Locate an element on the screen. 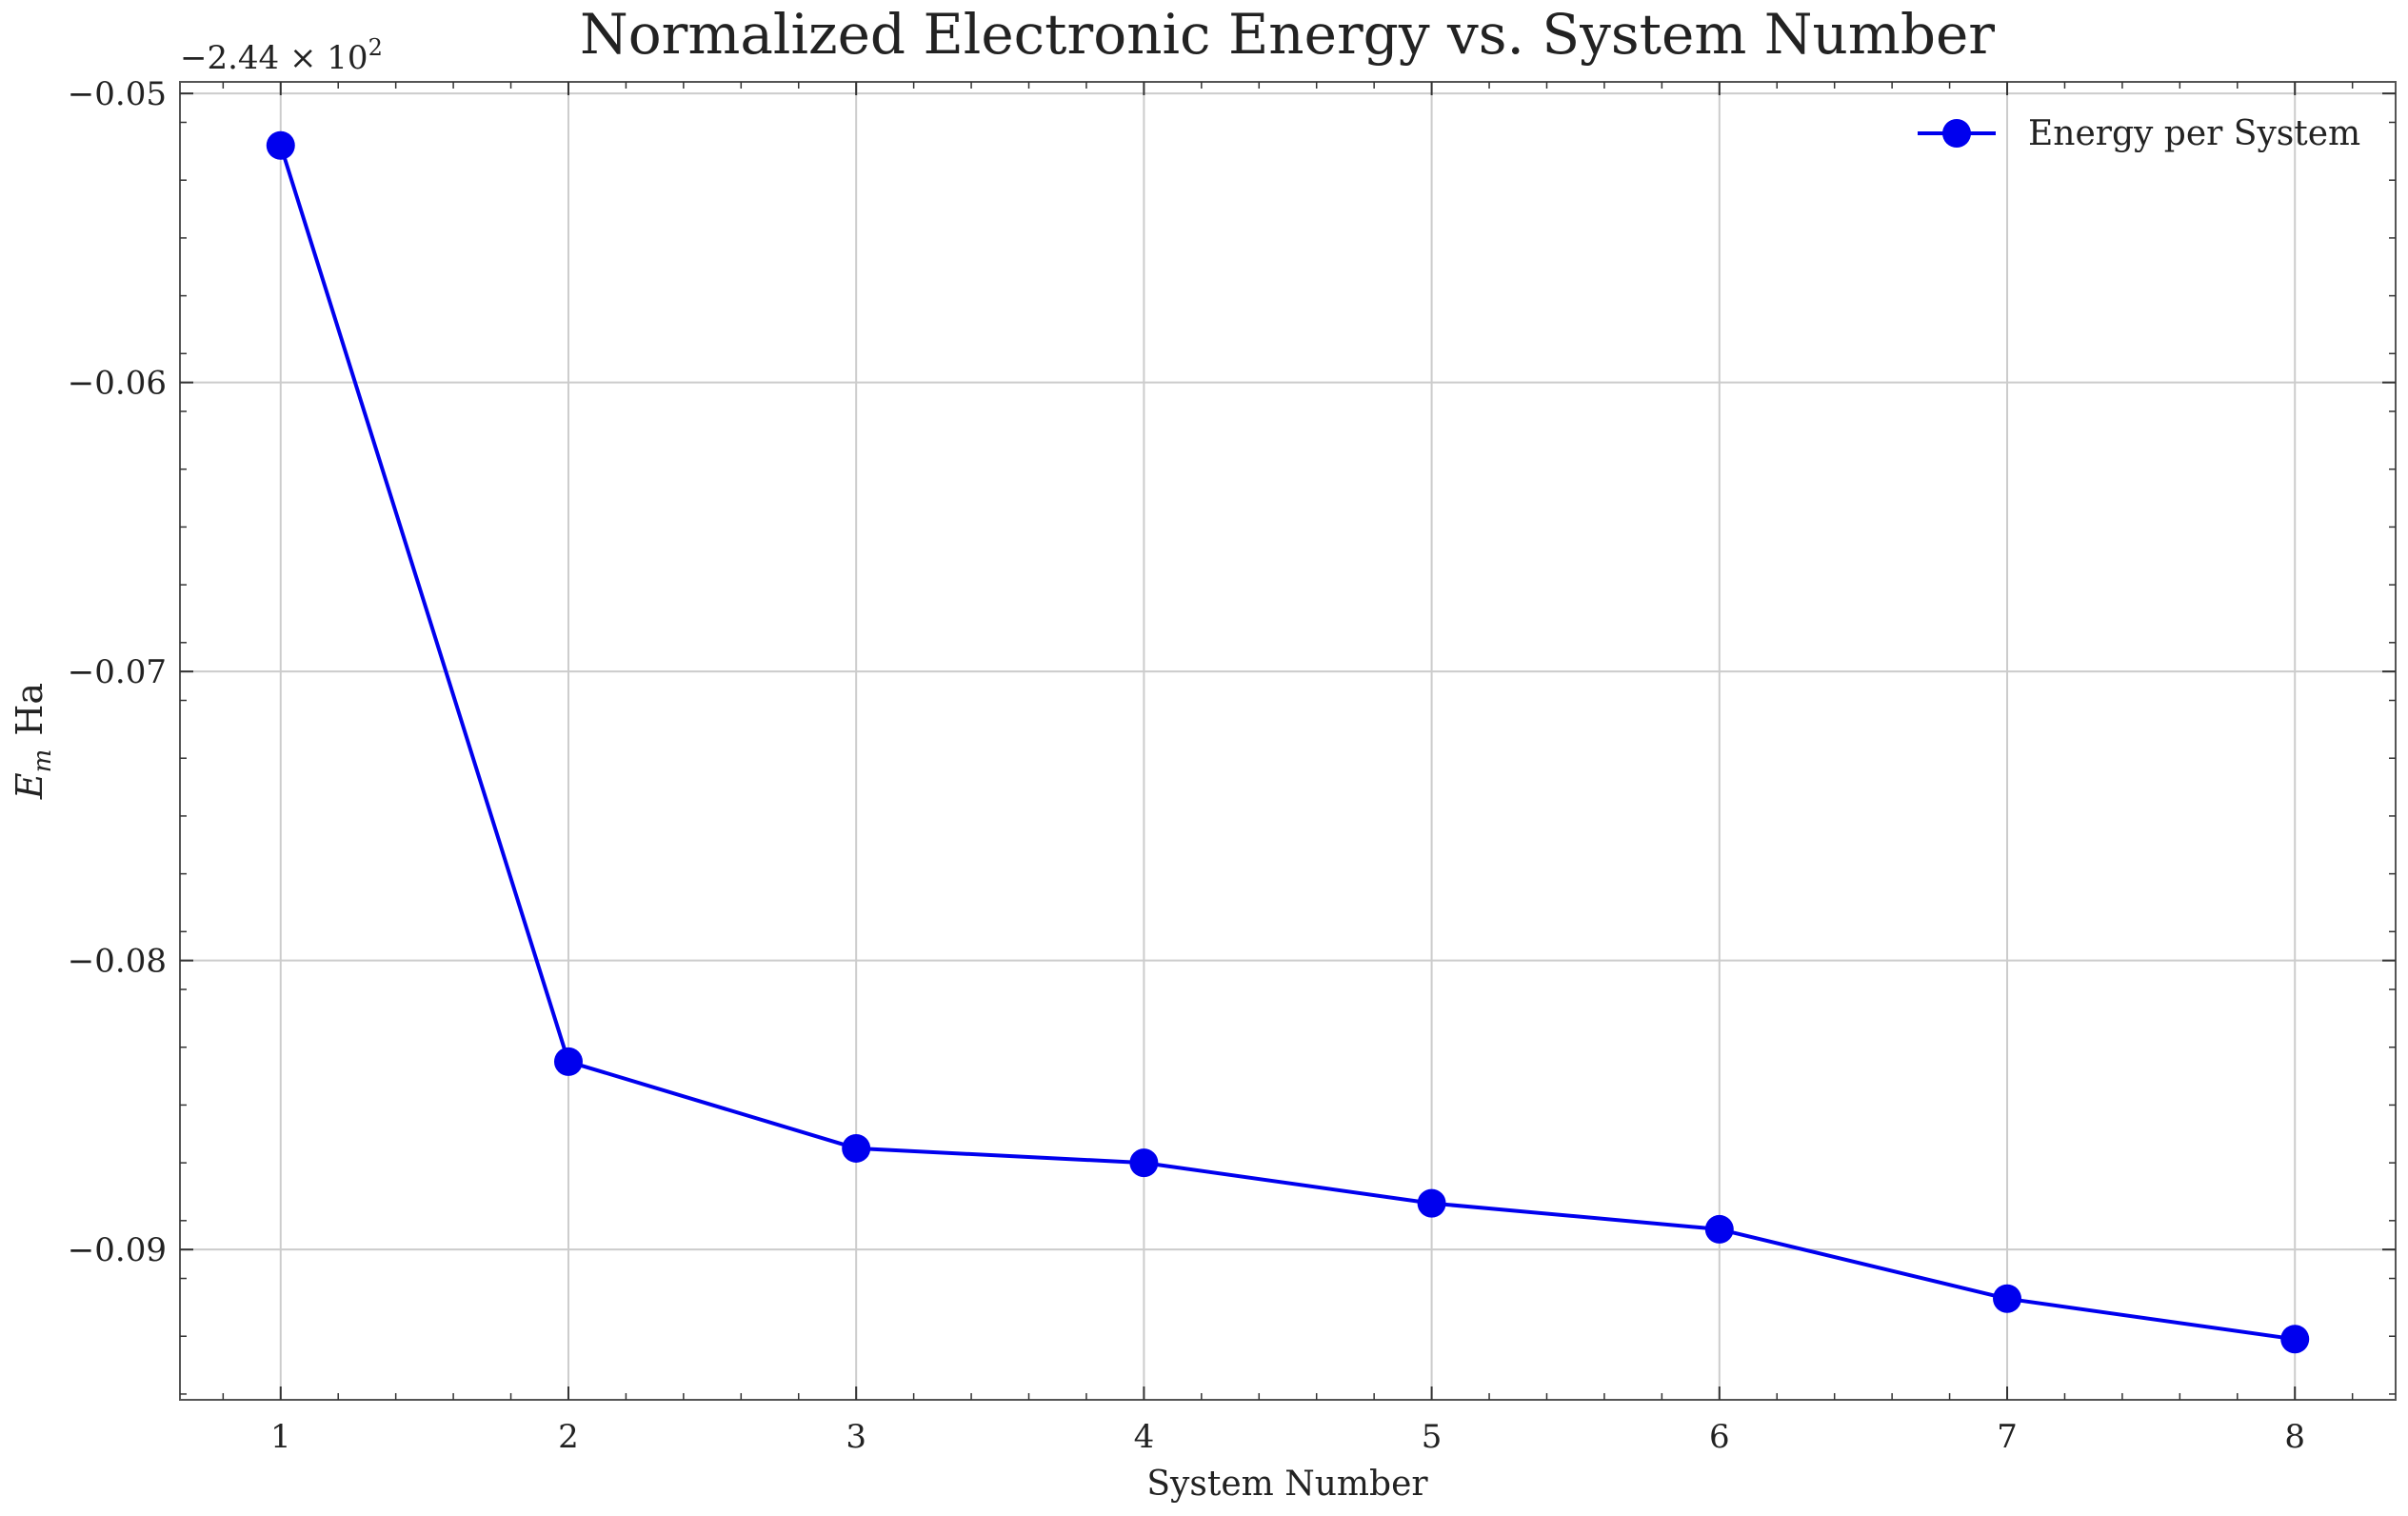 This screenshot has width=2408, height=1516. x-tick-label: 5 is located at coordinates (1432, 1437).